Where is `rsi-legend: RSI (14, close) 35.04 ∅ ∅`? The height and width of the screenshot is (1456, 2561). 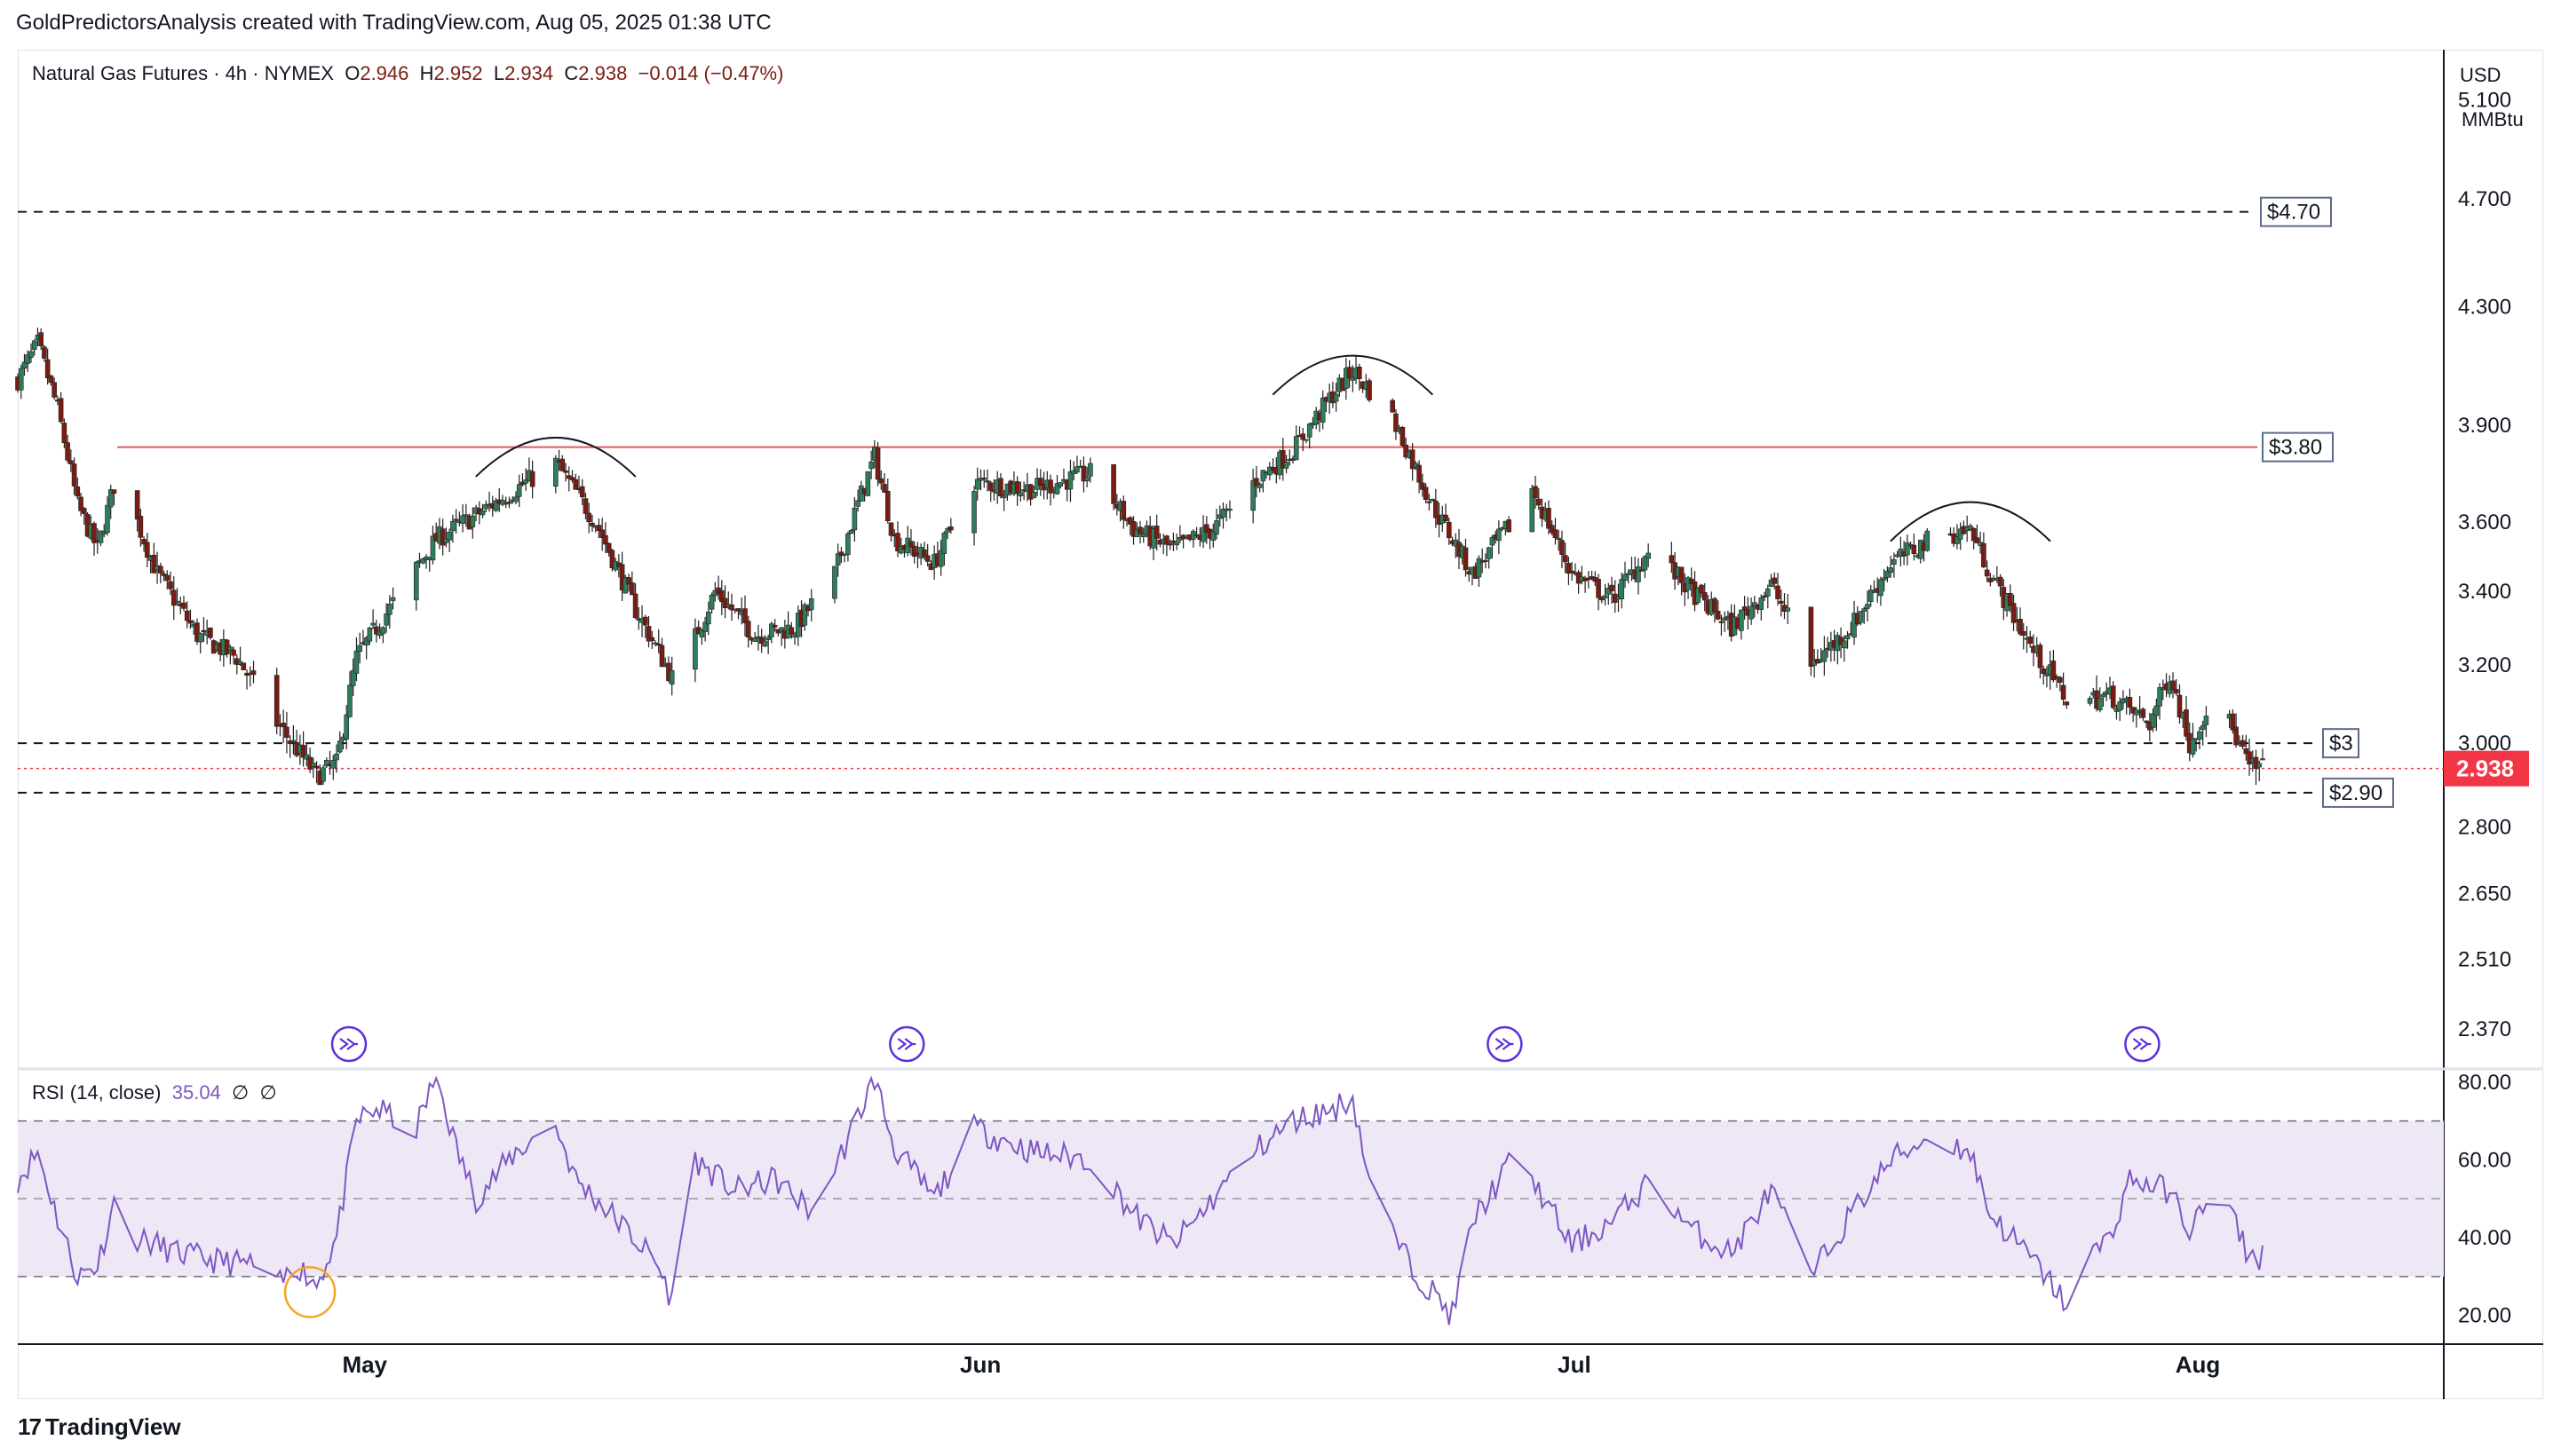 rsi-legend: RSI (14, close) 35.04 ∅ ∅ is located at coordinates (154, 1092).